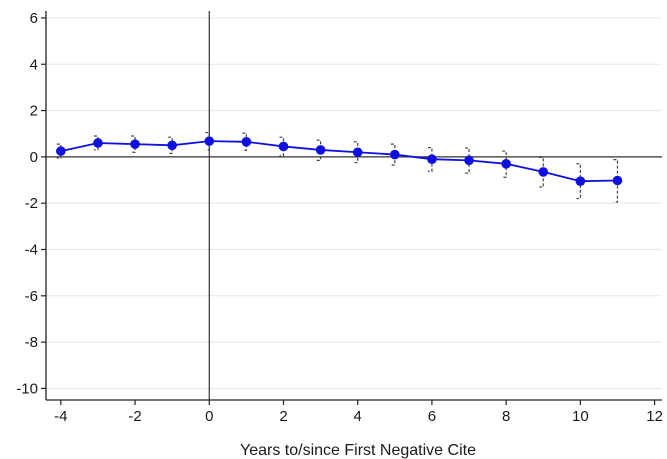  Describe the element at coordinates (60, 416) in the screenshot. I see `x-tick-label: -4` at that location.